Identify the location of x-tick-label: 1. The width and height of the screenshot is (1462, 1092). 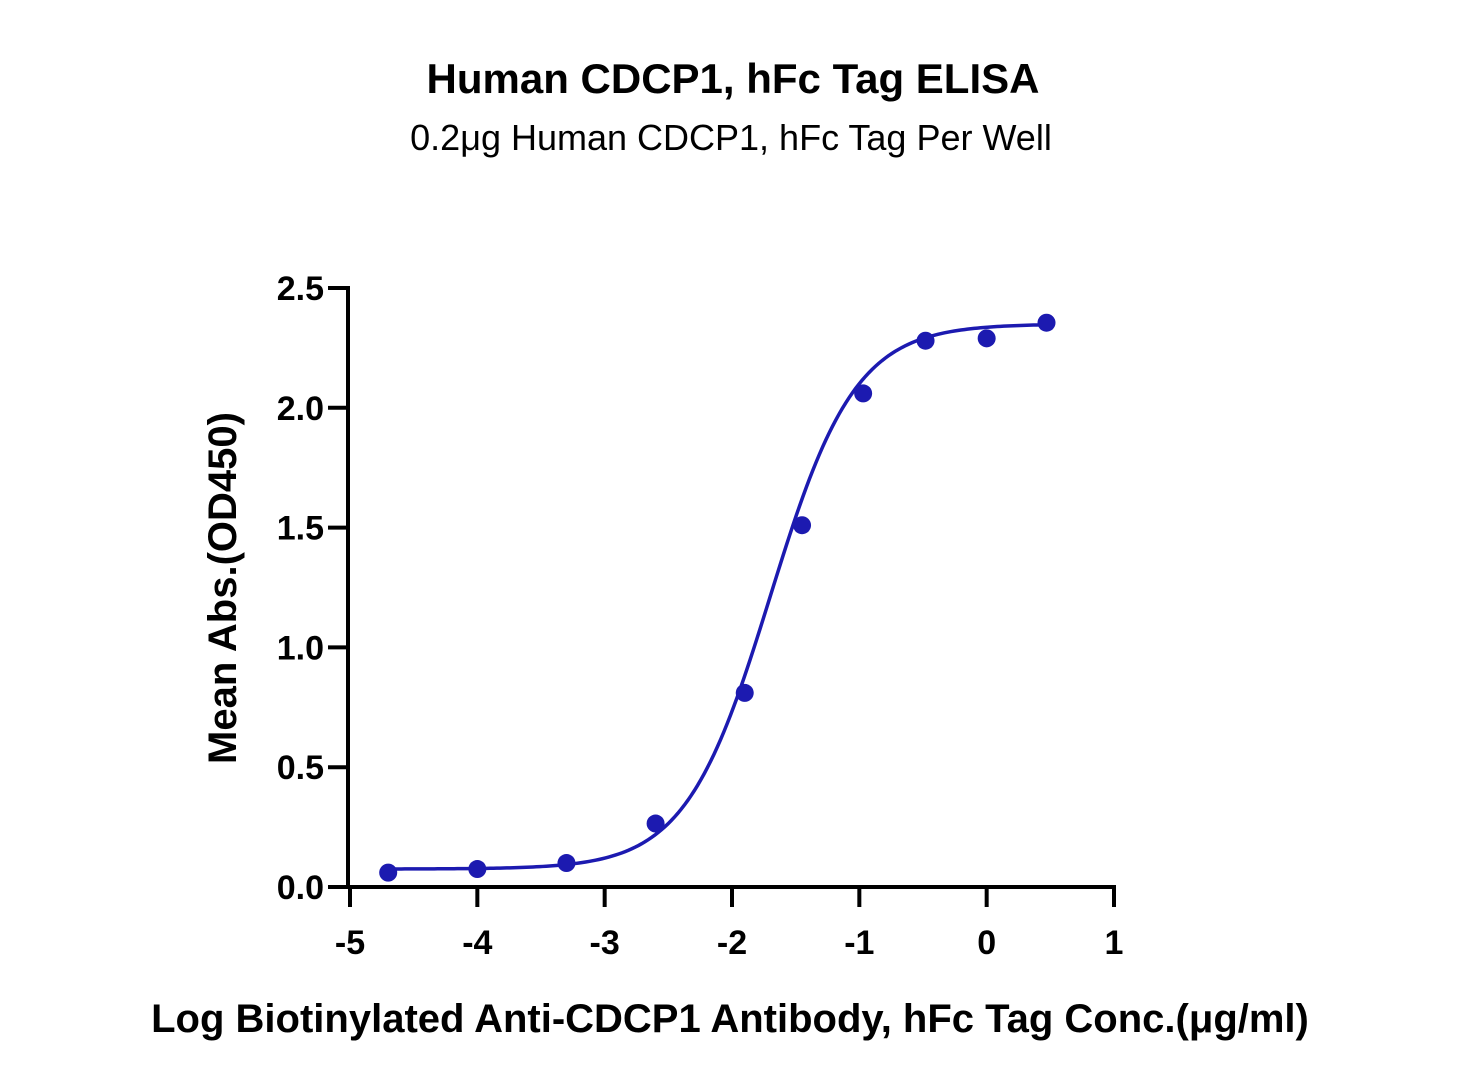
(1114, 943).